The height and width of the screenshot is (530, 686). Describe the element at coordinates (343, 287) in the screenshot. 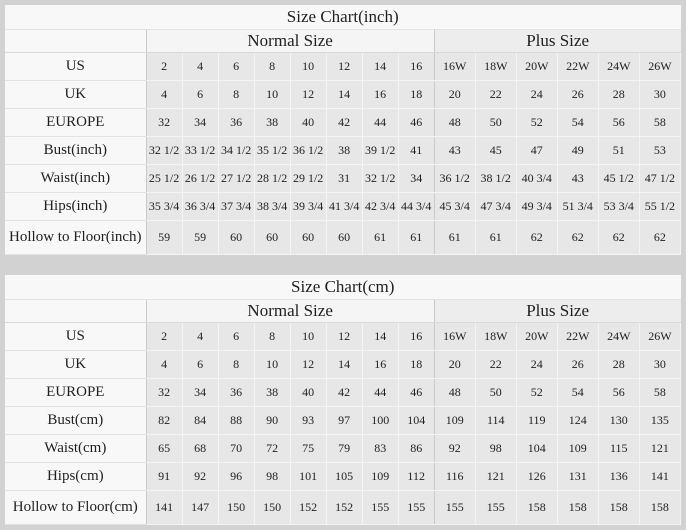

I see `table-title-row: Size Chart(cm)` at that location.